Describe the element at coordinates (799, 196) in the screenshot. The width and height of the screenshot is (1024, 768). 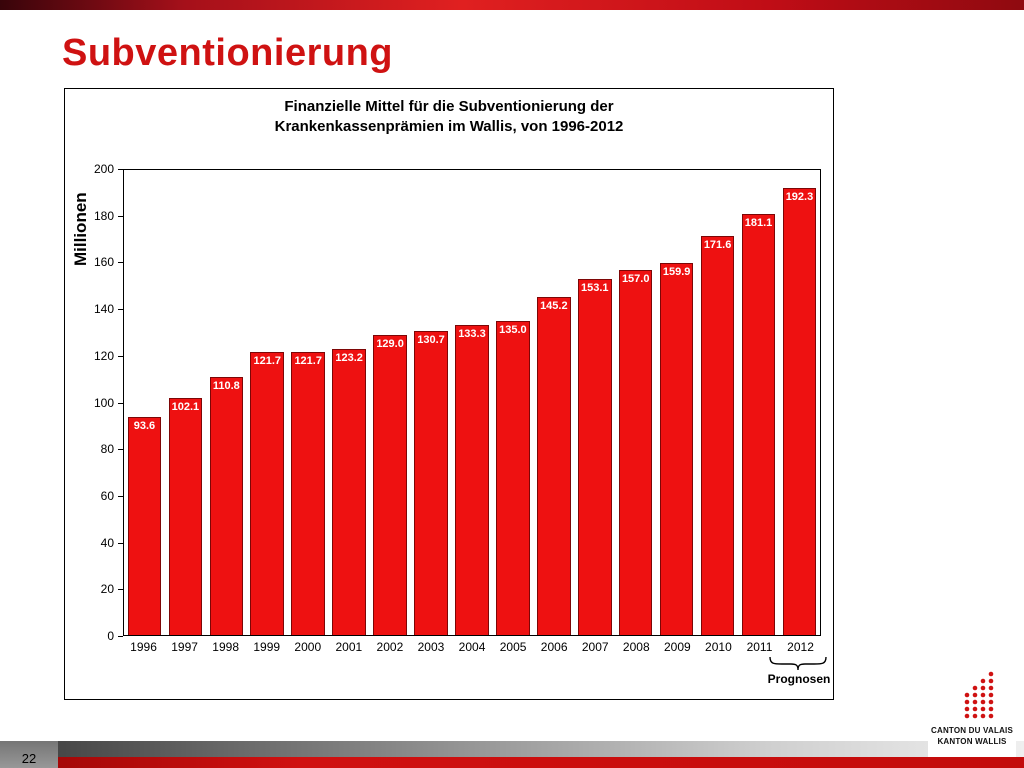
I see `bar-value-label: 192.3` at that location.